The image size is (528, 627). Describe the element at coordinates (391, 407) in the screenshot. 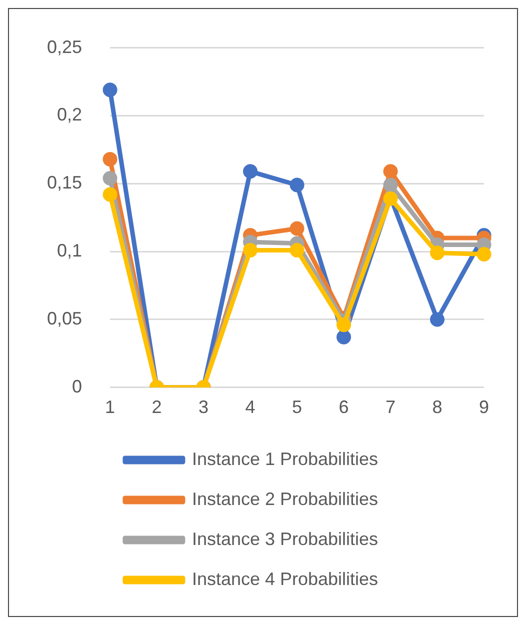

I see `x-tick-label: 7` at that location.